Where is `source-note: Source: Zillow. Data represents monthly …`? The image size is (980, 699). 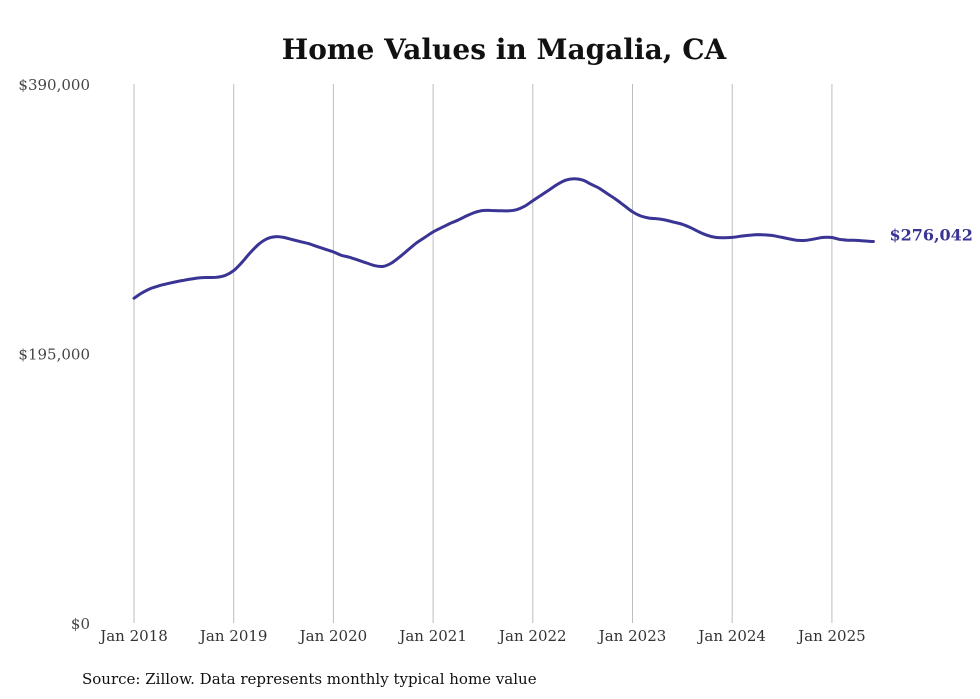 source-note: Source: Zillow. Data represents monthly … is located at coordinates (309, 679).